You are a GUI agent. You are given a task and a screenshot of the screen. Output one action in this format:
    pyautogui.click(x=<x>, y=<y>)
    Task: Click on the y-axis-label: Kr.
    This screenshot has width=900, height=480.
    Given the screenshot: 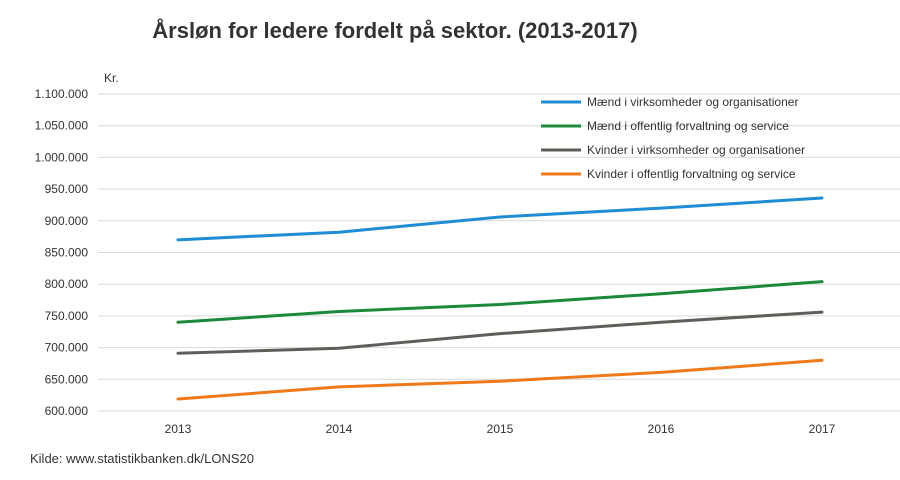 What is the action you would take?
    pyautogui.click(x=111, y=78)
    